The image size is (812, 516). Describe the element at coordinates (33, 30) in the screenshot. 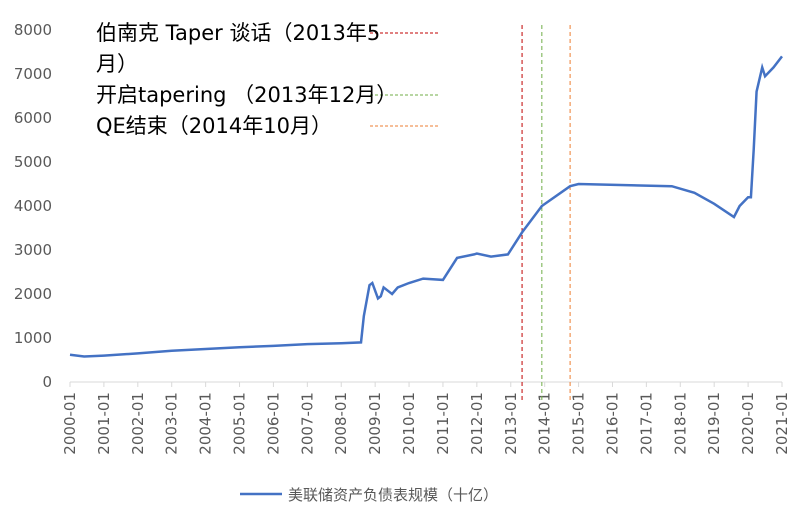

I see `y-tick-label: 8000` at that location.